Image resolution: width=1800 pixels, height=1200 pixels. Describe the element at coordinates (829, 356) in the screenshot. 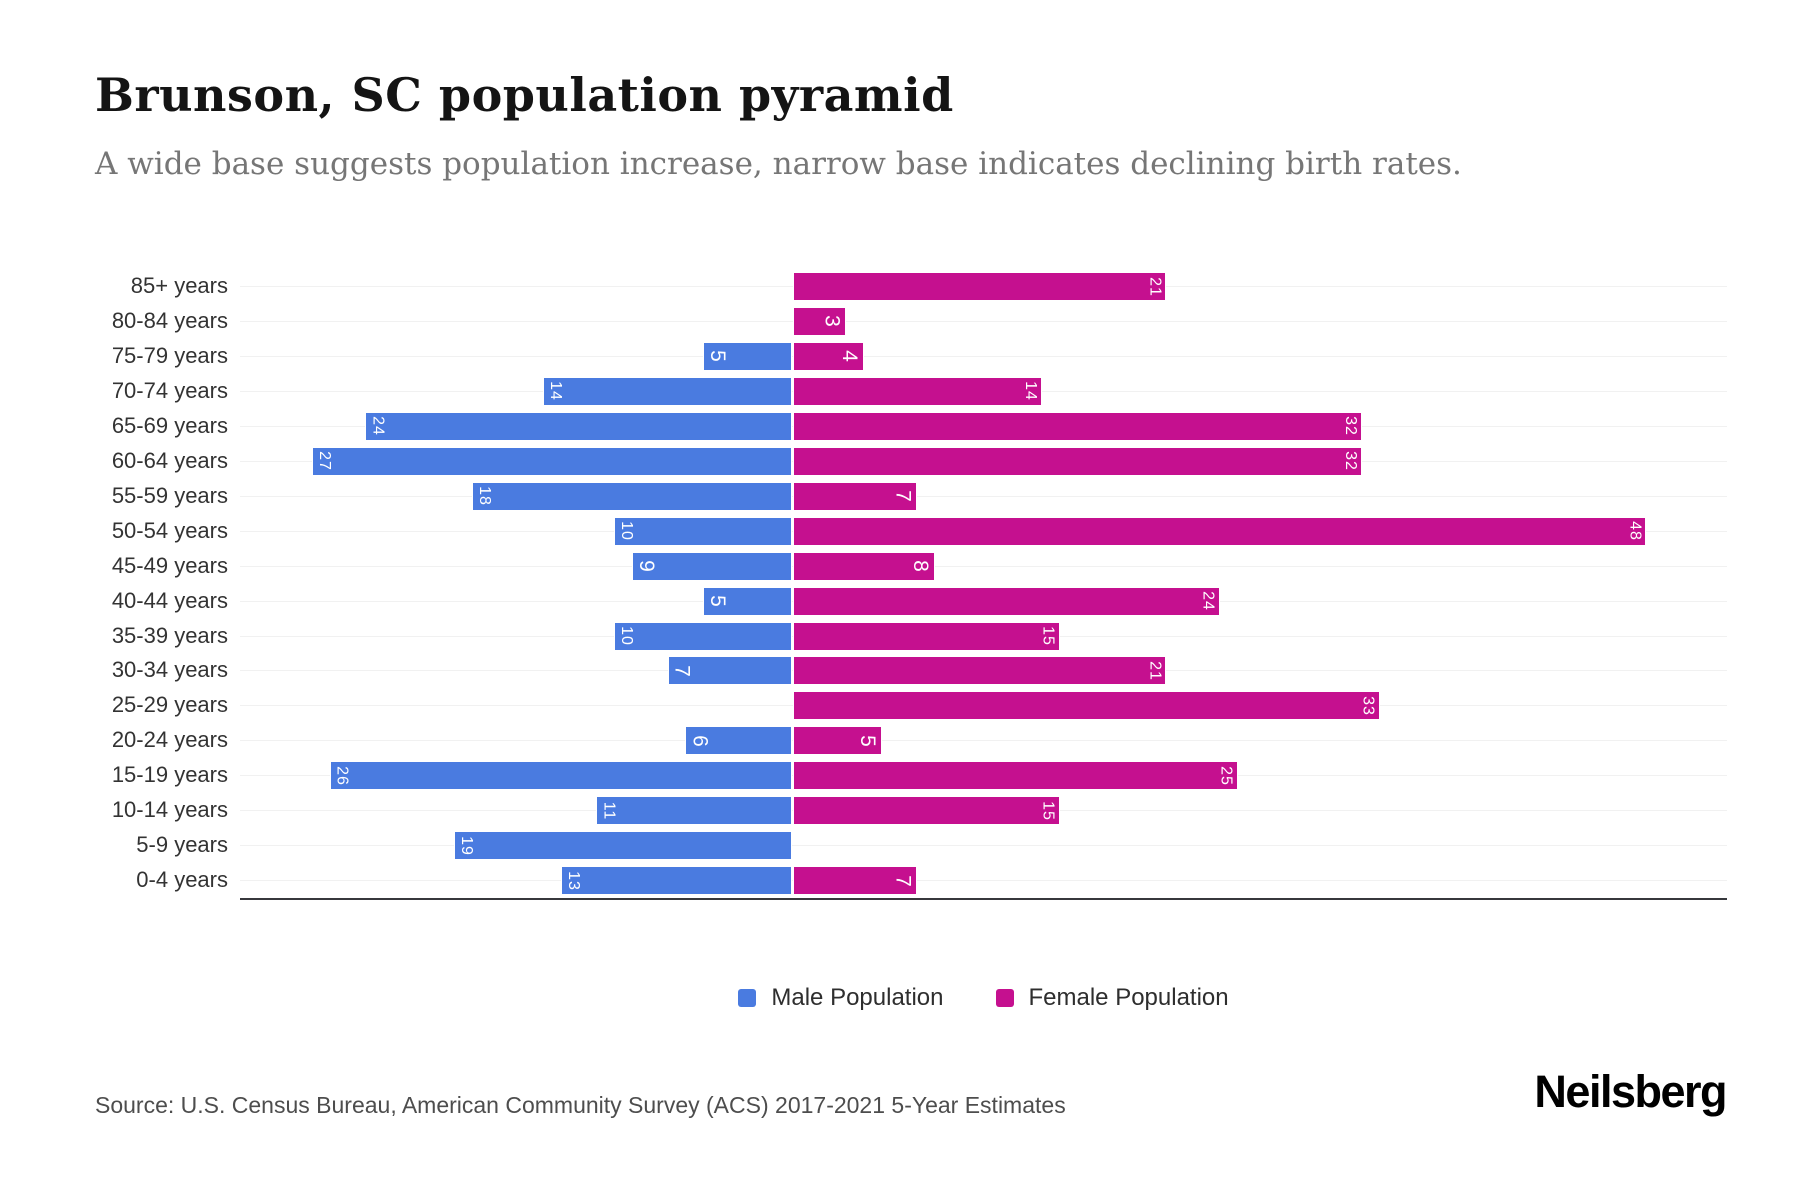

I see `female-bar: 4` at that location.